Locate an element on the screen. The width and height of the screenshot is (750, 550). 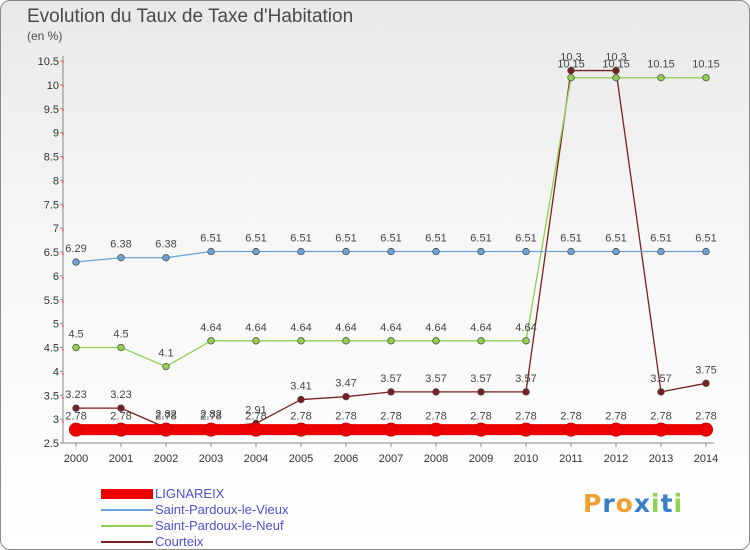
data-label-courteix: 3.47 is located at coordinates (345, 384).